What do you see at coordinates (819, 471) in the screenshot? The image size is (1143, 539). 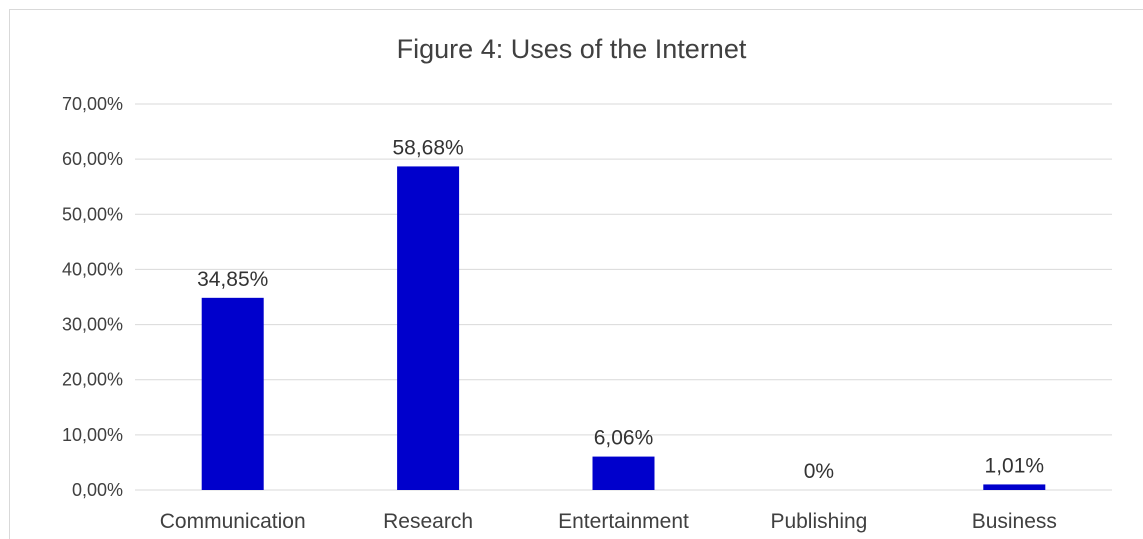 I see `data-label-publishing: 0%` at bounding box center [819, 471].